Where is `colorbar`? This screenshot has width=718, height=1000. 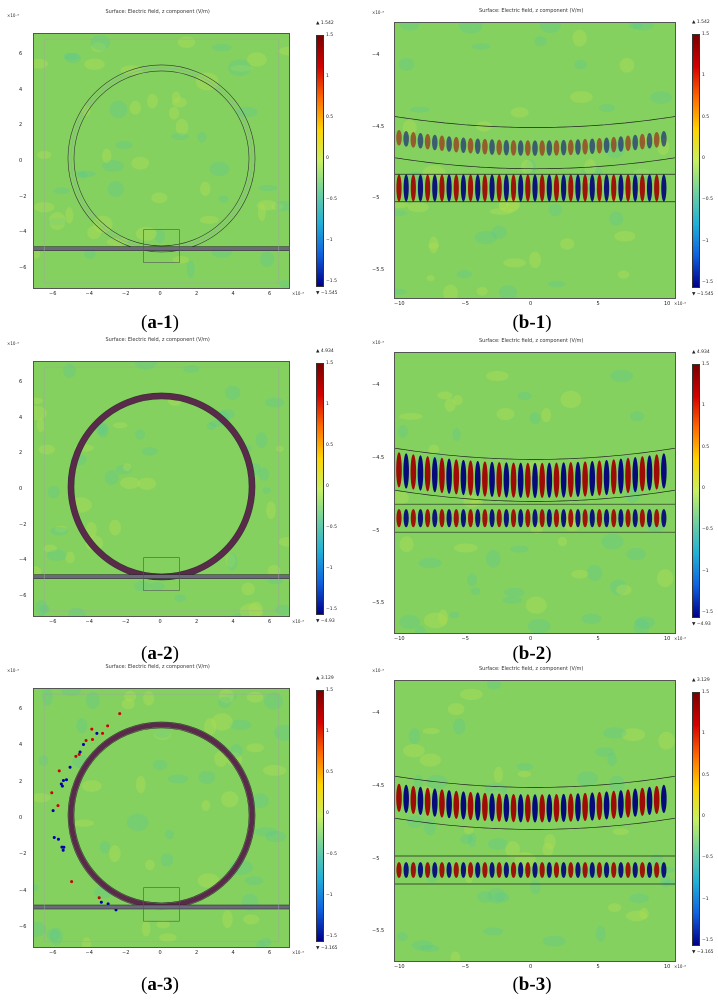
colorbar is located at coordinates (320, 161).